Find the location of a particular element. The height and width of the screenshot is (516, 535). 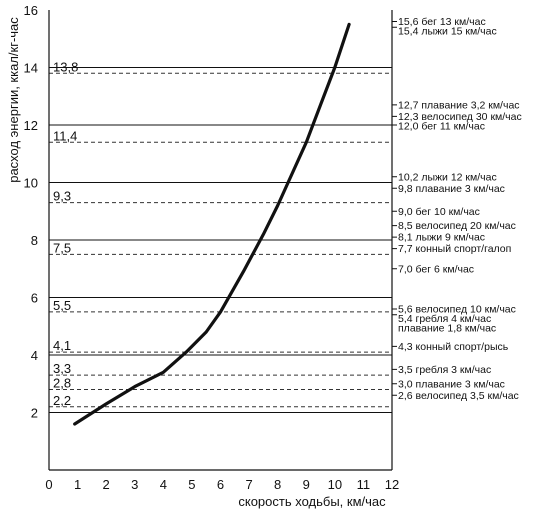

activity-label: 7,7 конный спорт/галоп is located at coordinates (454, 249).